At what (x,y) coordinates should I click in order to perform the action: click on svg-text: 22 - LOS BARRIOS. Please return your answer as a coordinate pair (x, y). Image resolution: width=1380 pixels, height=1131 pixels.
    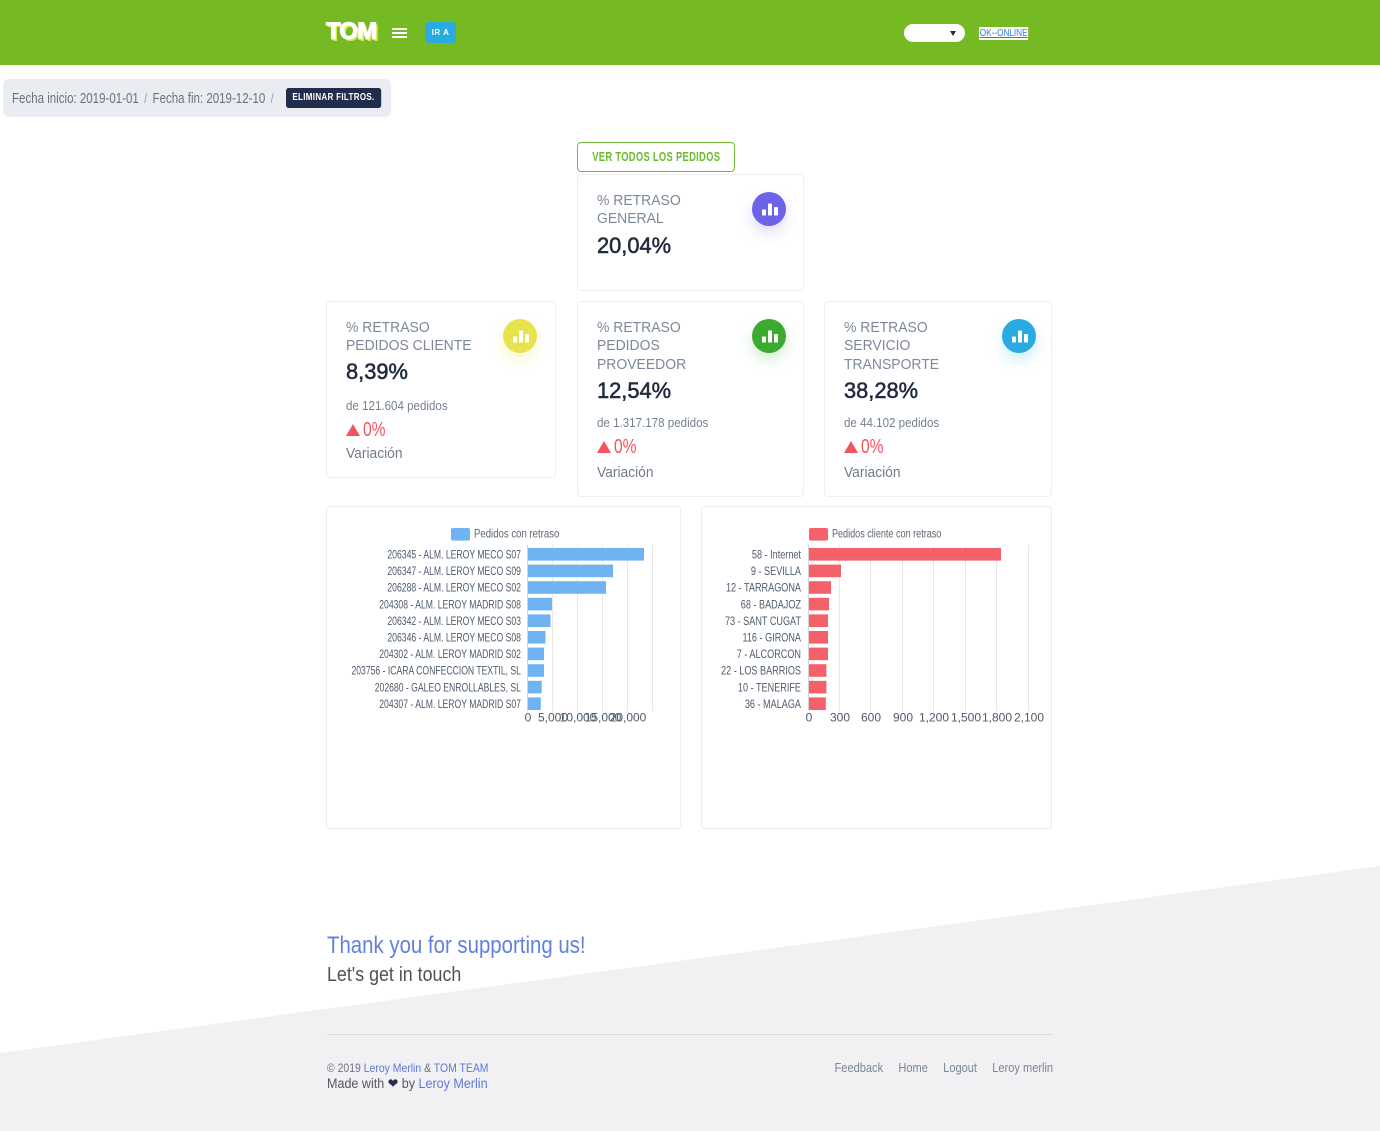
    Looking at the image, I should click on (761, 672).